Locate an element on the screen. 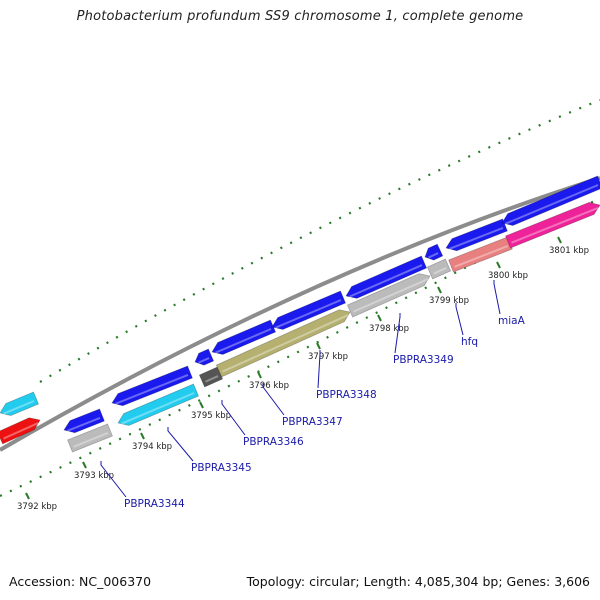 This screenshot has width=600, height=600. kbp-tick-label: 3794 kbp is located at coordinates (152, 447).